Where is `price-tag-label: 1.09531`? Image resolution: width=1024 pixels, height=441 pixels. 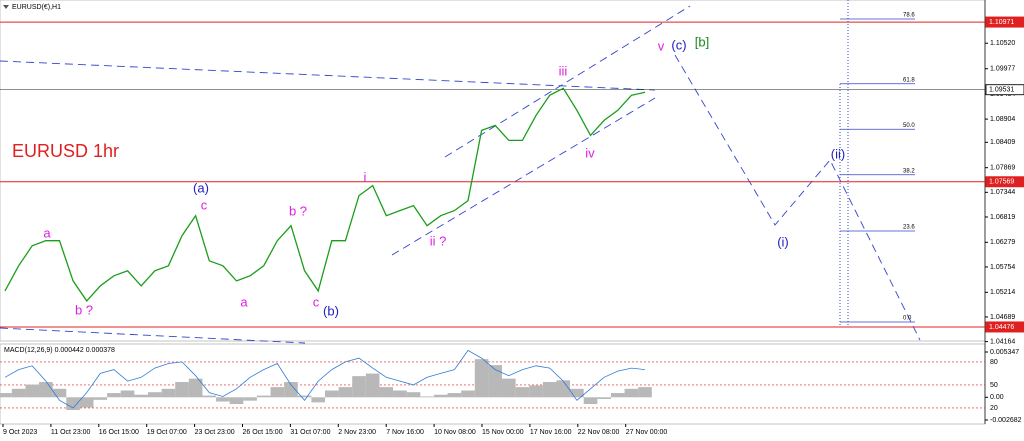 price-tag-label: 1.09531 is located at coordinates (1001, 90).